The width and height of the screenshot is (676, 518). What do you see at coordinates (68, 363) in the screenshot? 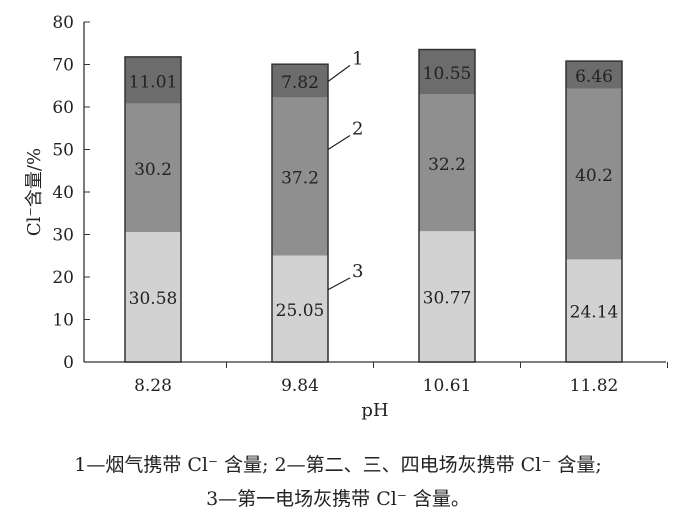
I see `y-tick-label: 0` at bounding box center [68, 363].